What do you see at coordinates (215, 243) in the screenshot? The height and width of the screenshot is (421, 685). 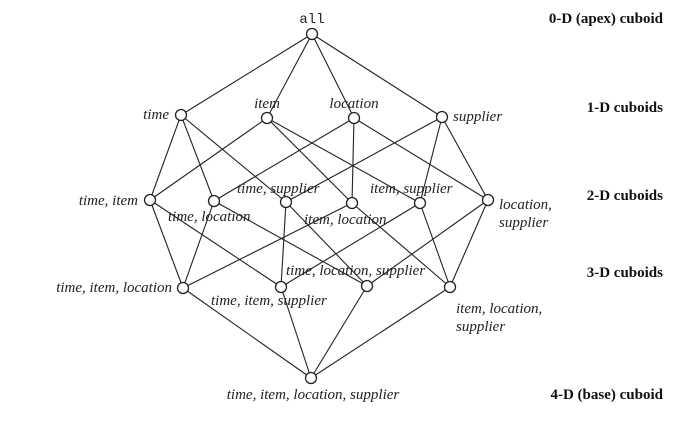 I see `edge-timeitem-timeitemsupplier` at bounding box center [215, 243].